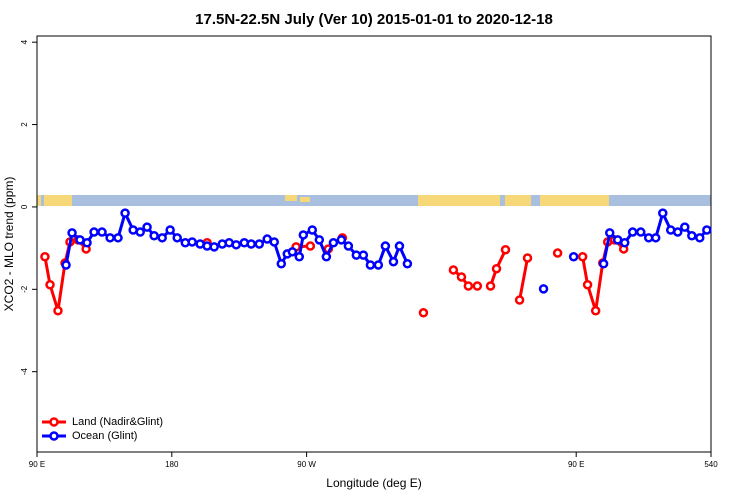  What do you see at coordinates (373, 483) in the screenshot?
I see `x-axis-label: Longitude (deg E)` at bounding box center [373, 483].